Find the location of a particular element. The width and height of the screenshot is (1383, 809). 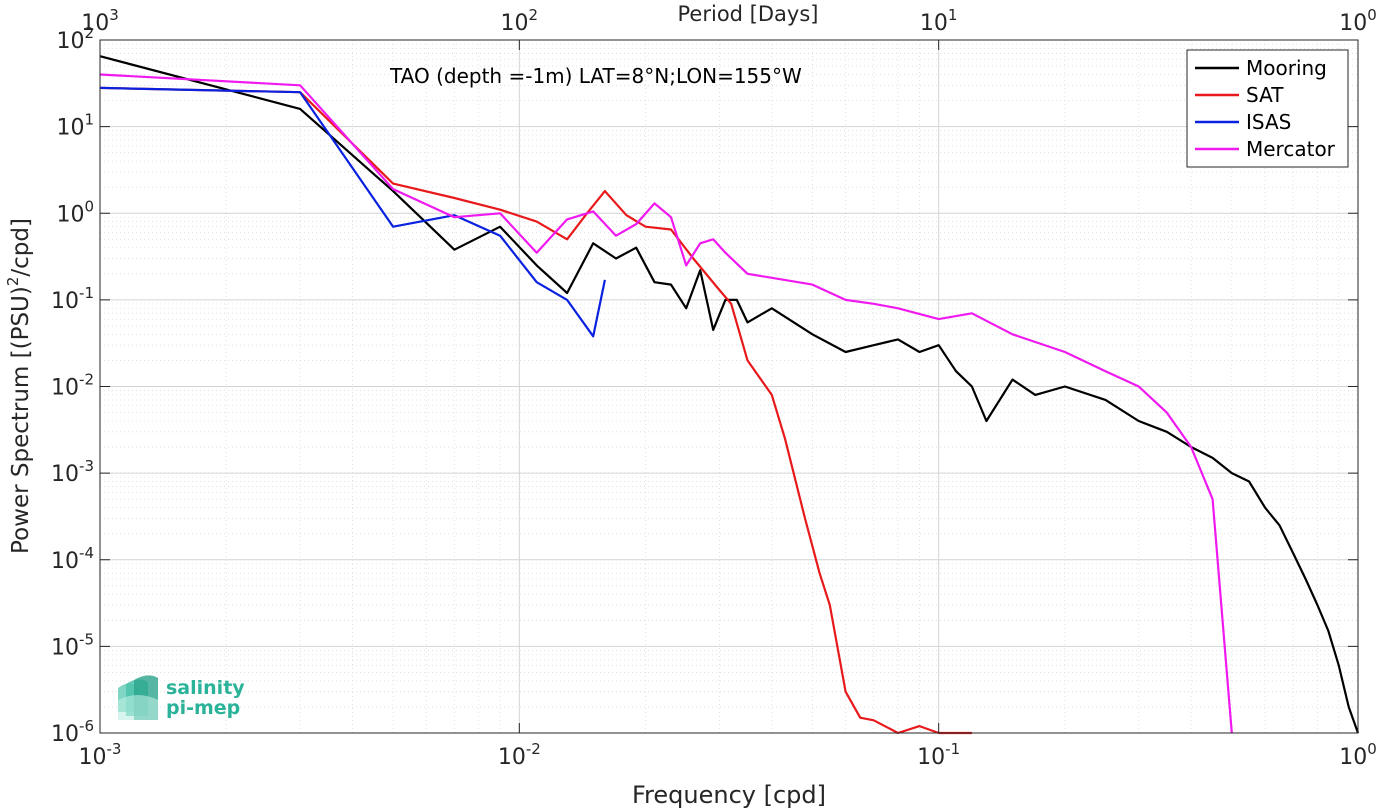

y-tick-label: 10² is located at coordinates (75, 39).